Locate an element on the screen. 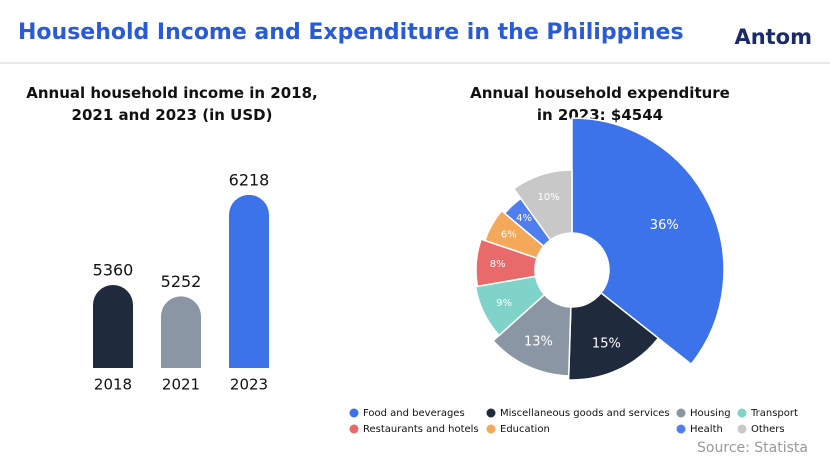 This screenshot has height=470, width=830. legend-label: Housing is located at coordinates (710, 413).